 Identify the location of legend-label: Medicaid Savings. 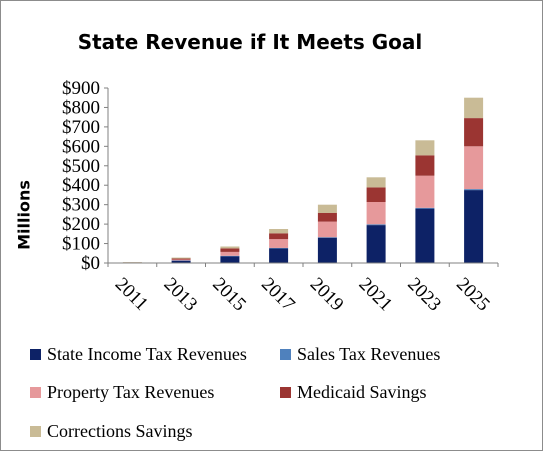
(362, 392).